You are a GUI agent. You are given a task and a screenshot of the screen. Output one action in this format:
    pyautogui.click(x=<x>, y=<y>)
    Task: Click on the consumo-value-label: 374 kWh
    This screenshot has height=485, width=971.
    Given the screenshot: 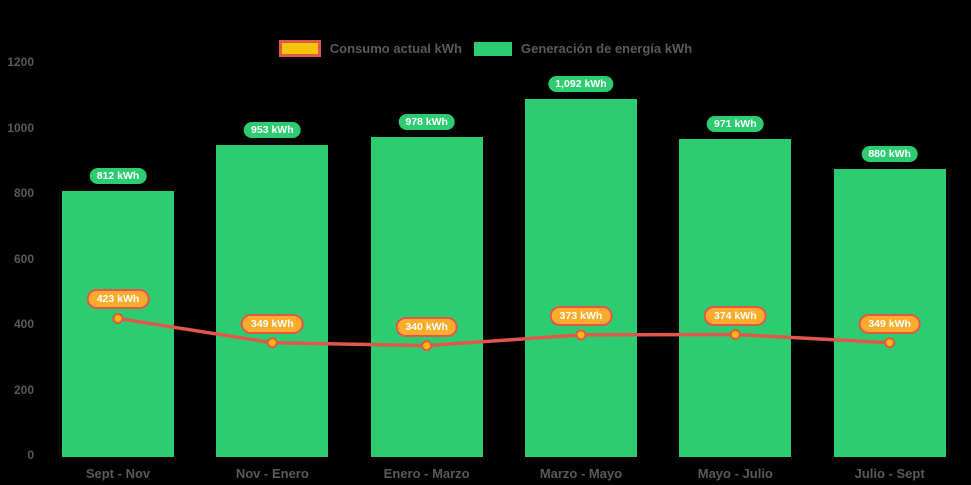 What is the action you would take?
    pyautogui.click(x=735, y=315)
    